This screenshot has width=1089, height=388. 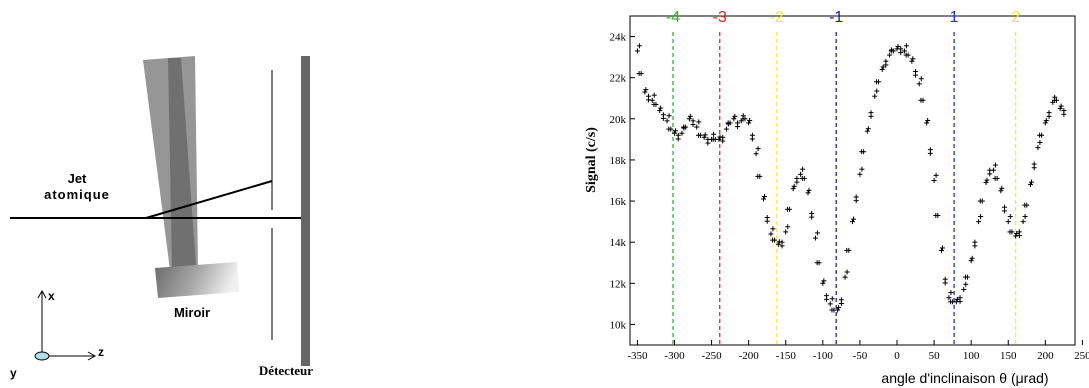 What do you see at coordinates (777, 17) in the screenshot?
I see `marker-label: -2` at bounding box center [777, 17].